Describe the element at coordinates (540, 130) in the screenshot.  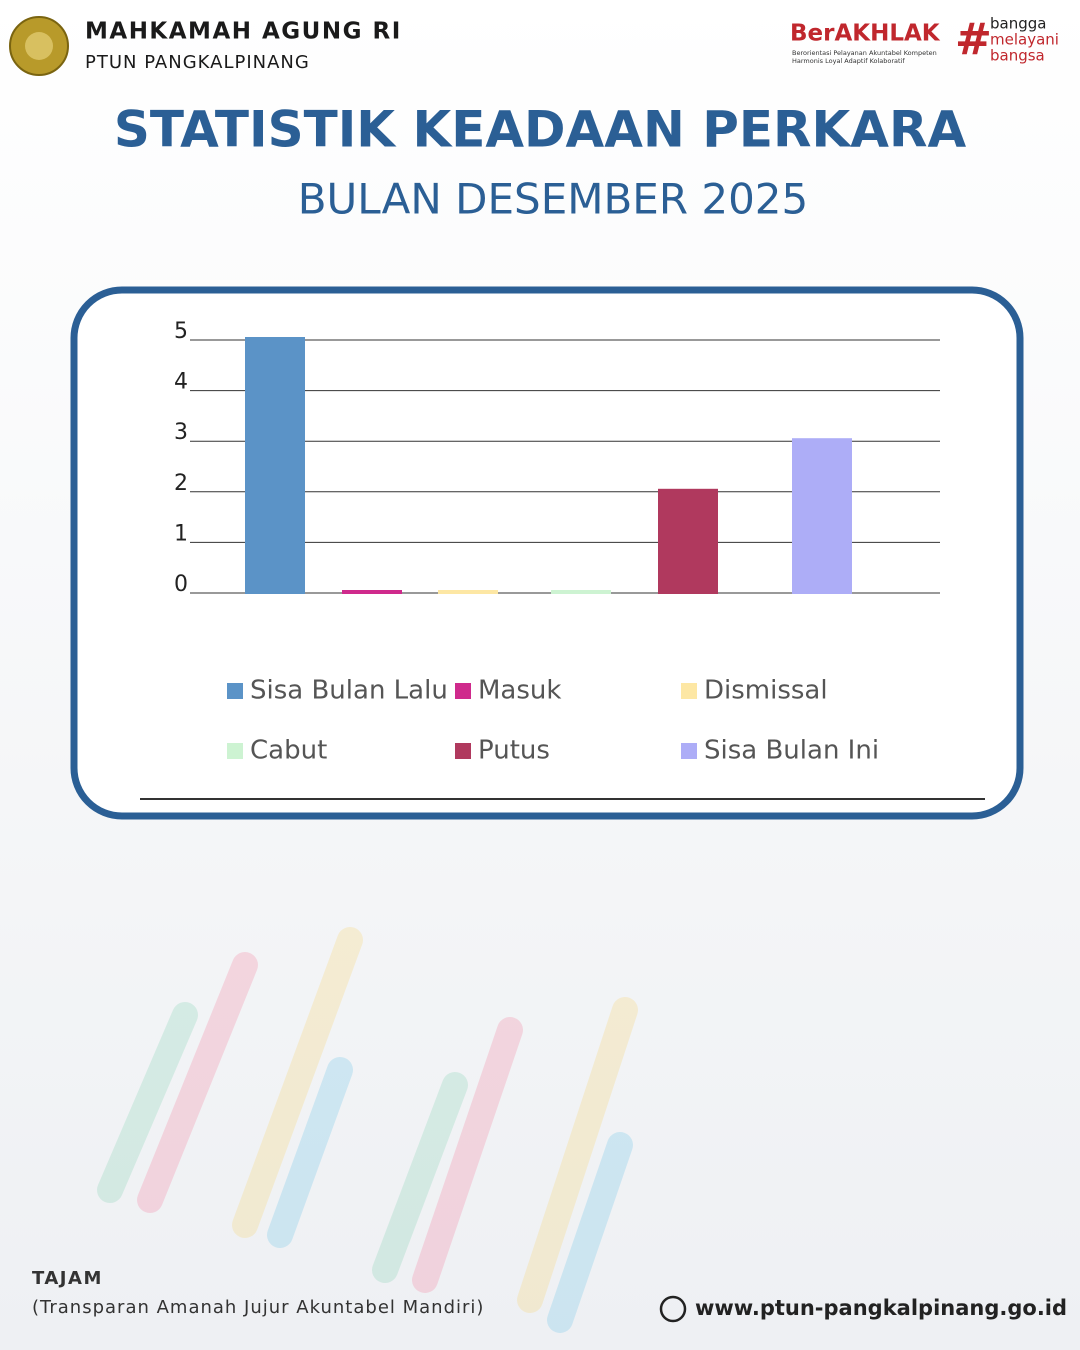
I see `chart-title: STATISTIK KEADAAN PERKARA` at that location.